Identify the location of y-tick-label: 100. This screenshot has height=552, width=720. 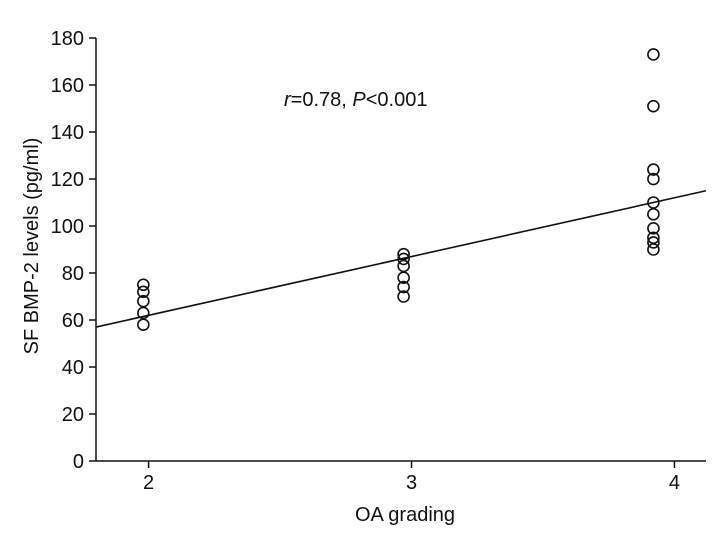
(67, 227).